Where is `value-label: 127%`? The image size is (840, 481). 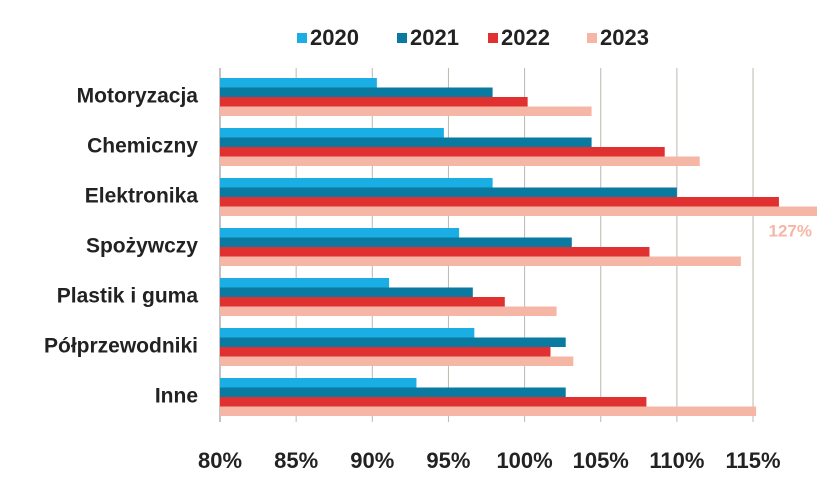
value-label: 127% is located at coordinates (790, 230).